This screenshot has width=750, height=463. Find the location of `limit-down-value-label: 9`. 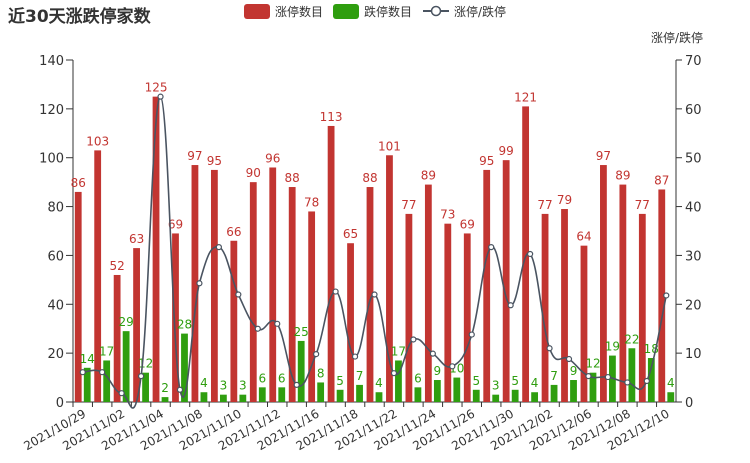

limit-down-value-label: 9 is located at coordinates (438, 371).